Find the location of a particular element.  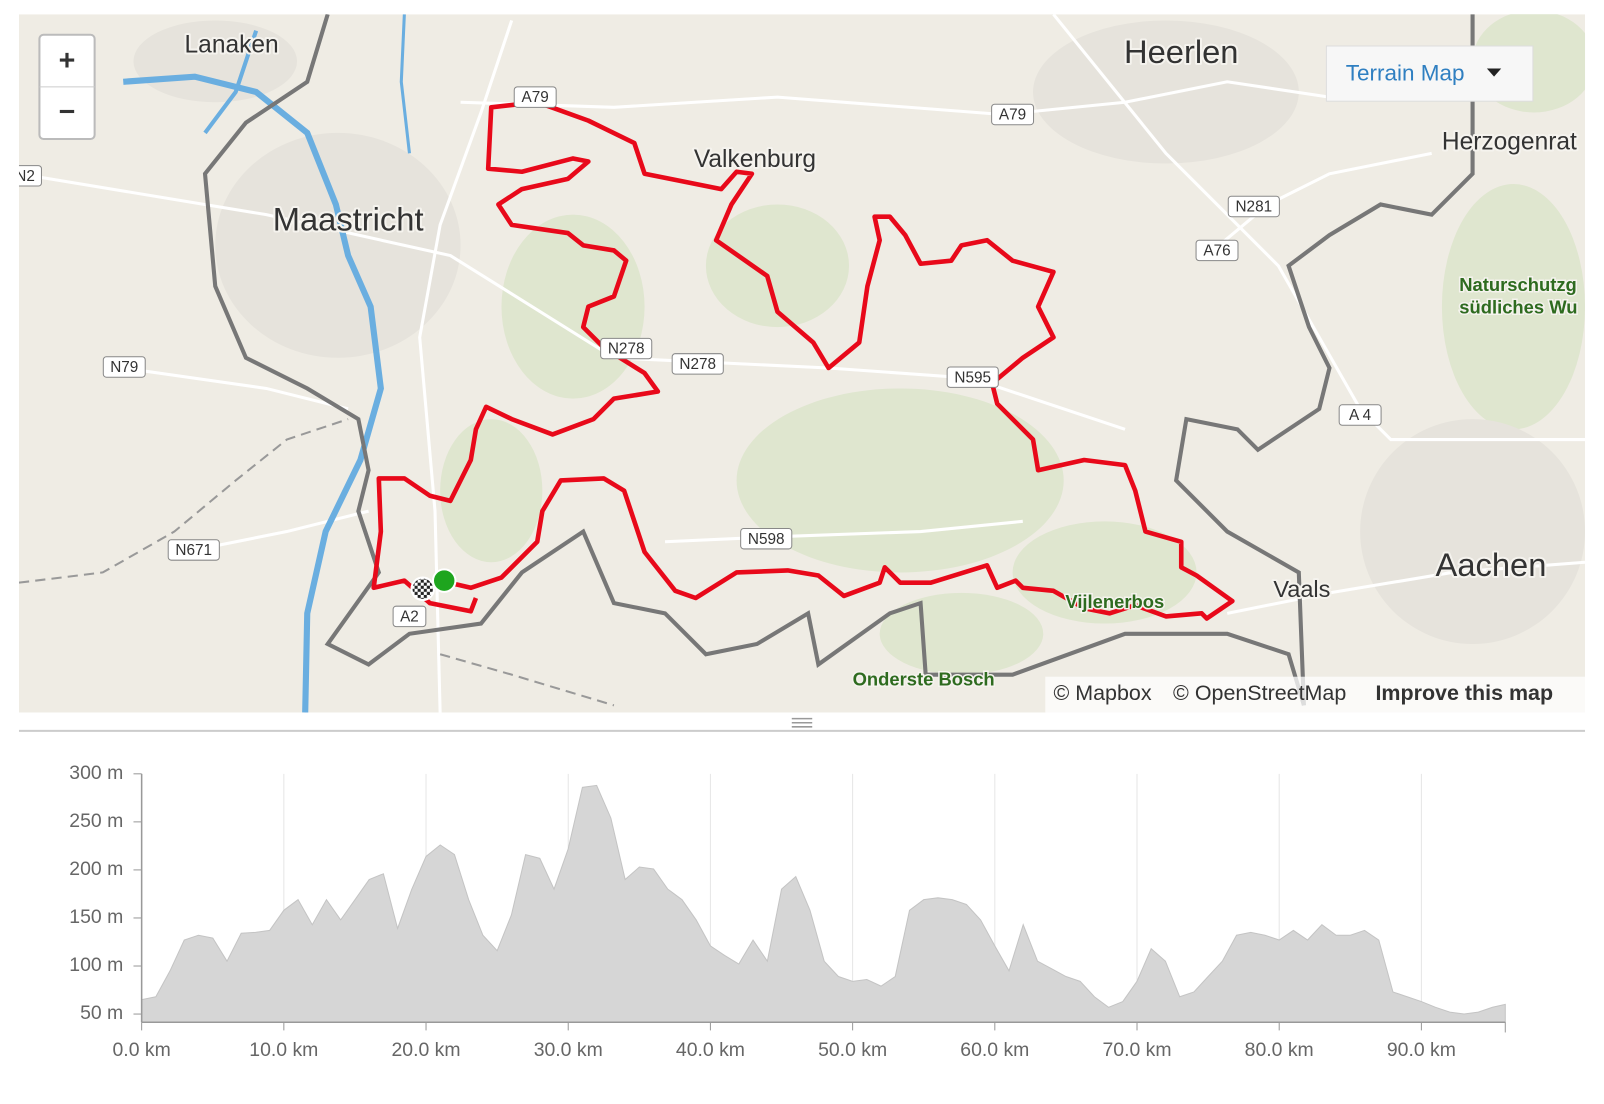

road-label: N595 is located at coordinates (972, 377).